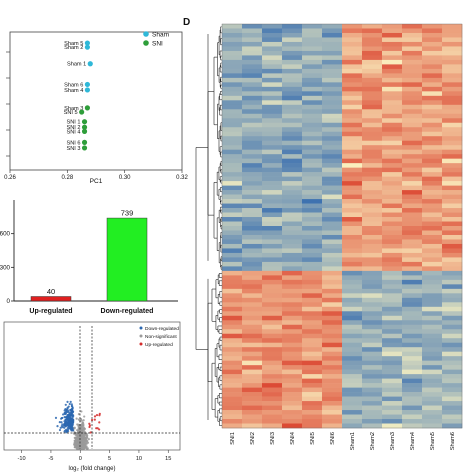 This screenshot has width=474, height=474. What do you see at coordinates (125, 178) in the screenshot?
I see `pca-x-tick-label: 0.30` at bounding box center [125, 178].